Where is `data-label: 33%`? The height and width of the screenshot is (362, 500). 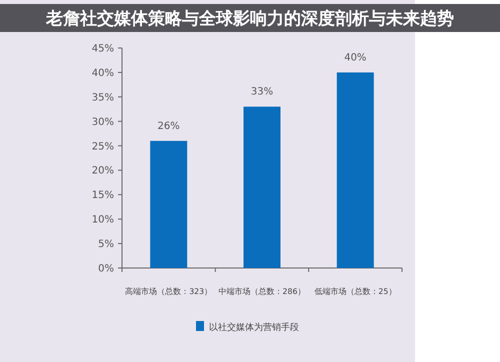
data-label: 33% is located at coordinates (262, 92).